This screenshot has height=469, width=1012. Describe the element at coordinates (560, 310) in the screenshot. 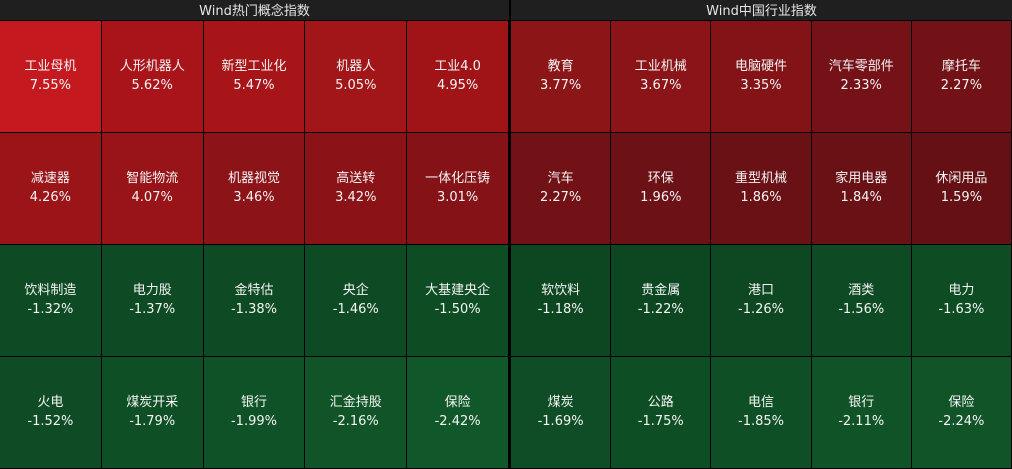

I see `tile-change-pct: -1.18%` at that location.